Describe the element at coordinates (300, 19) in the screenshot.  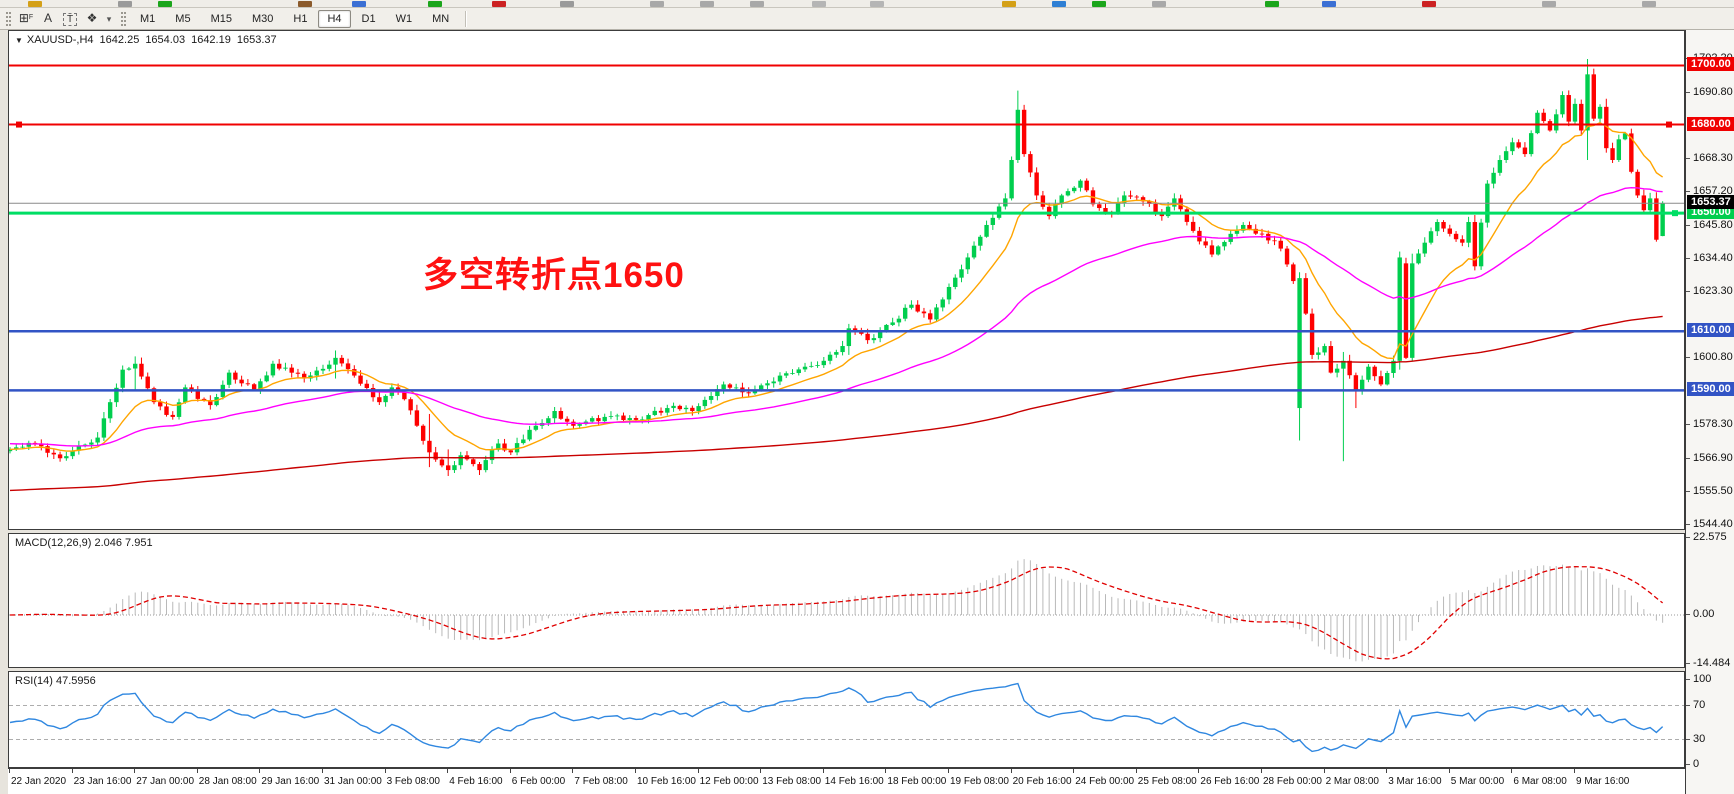
I see `timeframe-button-H1: H1` at that location.